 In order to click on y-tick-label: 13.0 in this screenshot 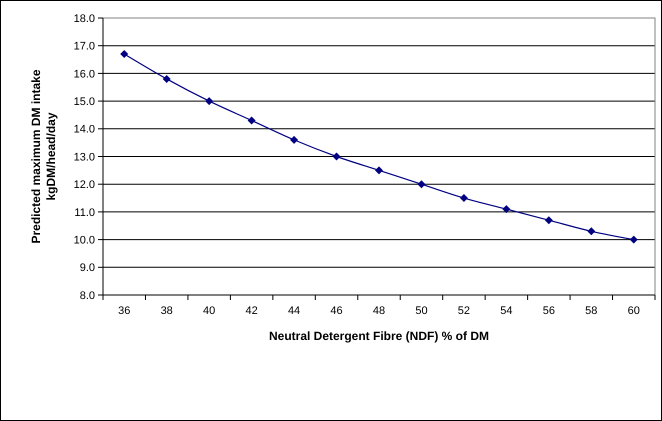, I will do `click(84, 157)`.